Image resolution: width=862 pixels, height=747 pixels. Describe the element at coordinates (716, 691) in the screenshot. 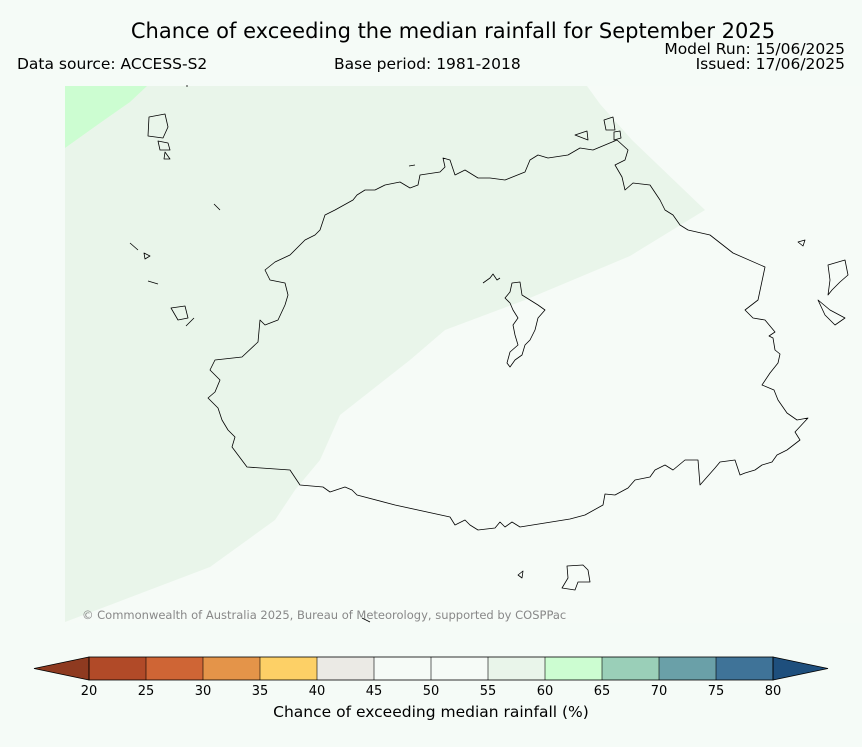

I see `colorbar-tick-label: 75` at that location.